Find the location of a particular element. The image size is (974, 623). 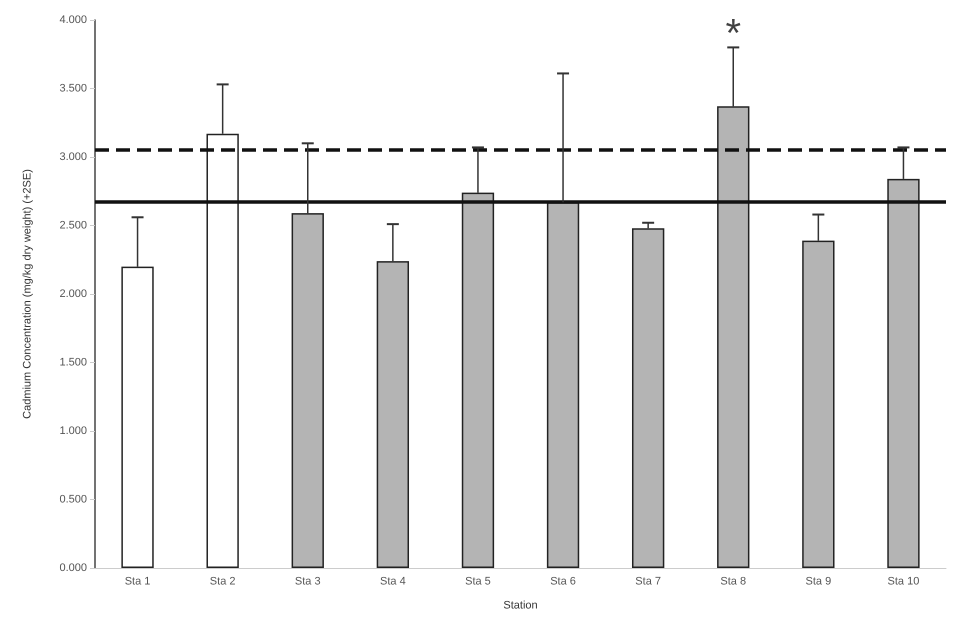

annotation: * is located at coordinates (733, 33).